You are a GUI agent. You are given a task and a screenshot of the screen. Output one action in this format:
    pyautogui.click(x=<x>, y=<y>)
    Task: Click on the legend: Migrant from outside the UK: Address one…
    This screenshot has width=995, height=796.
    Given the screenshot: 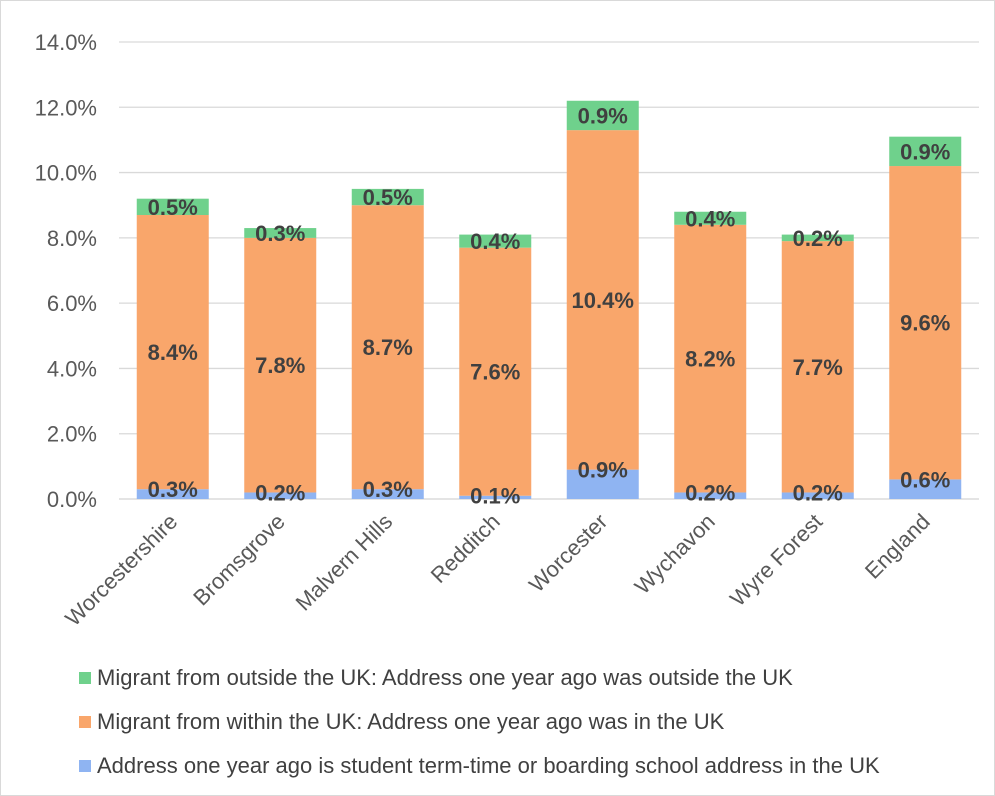 What is the action you would take?
    pyautogui.click(x=479, y=722)
    